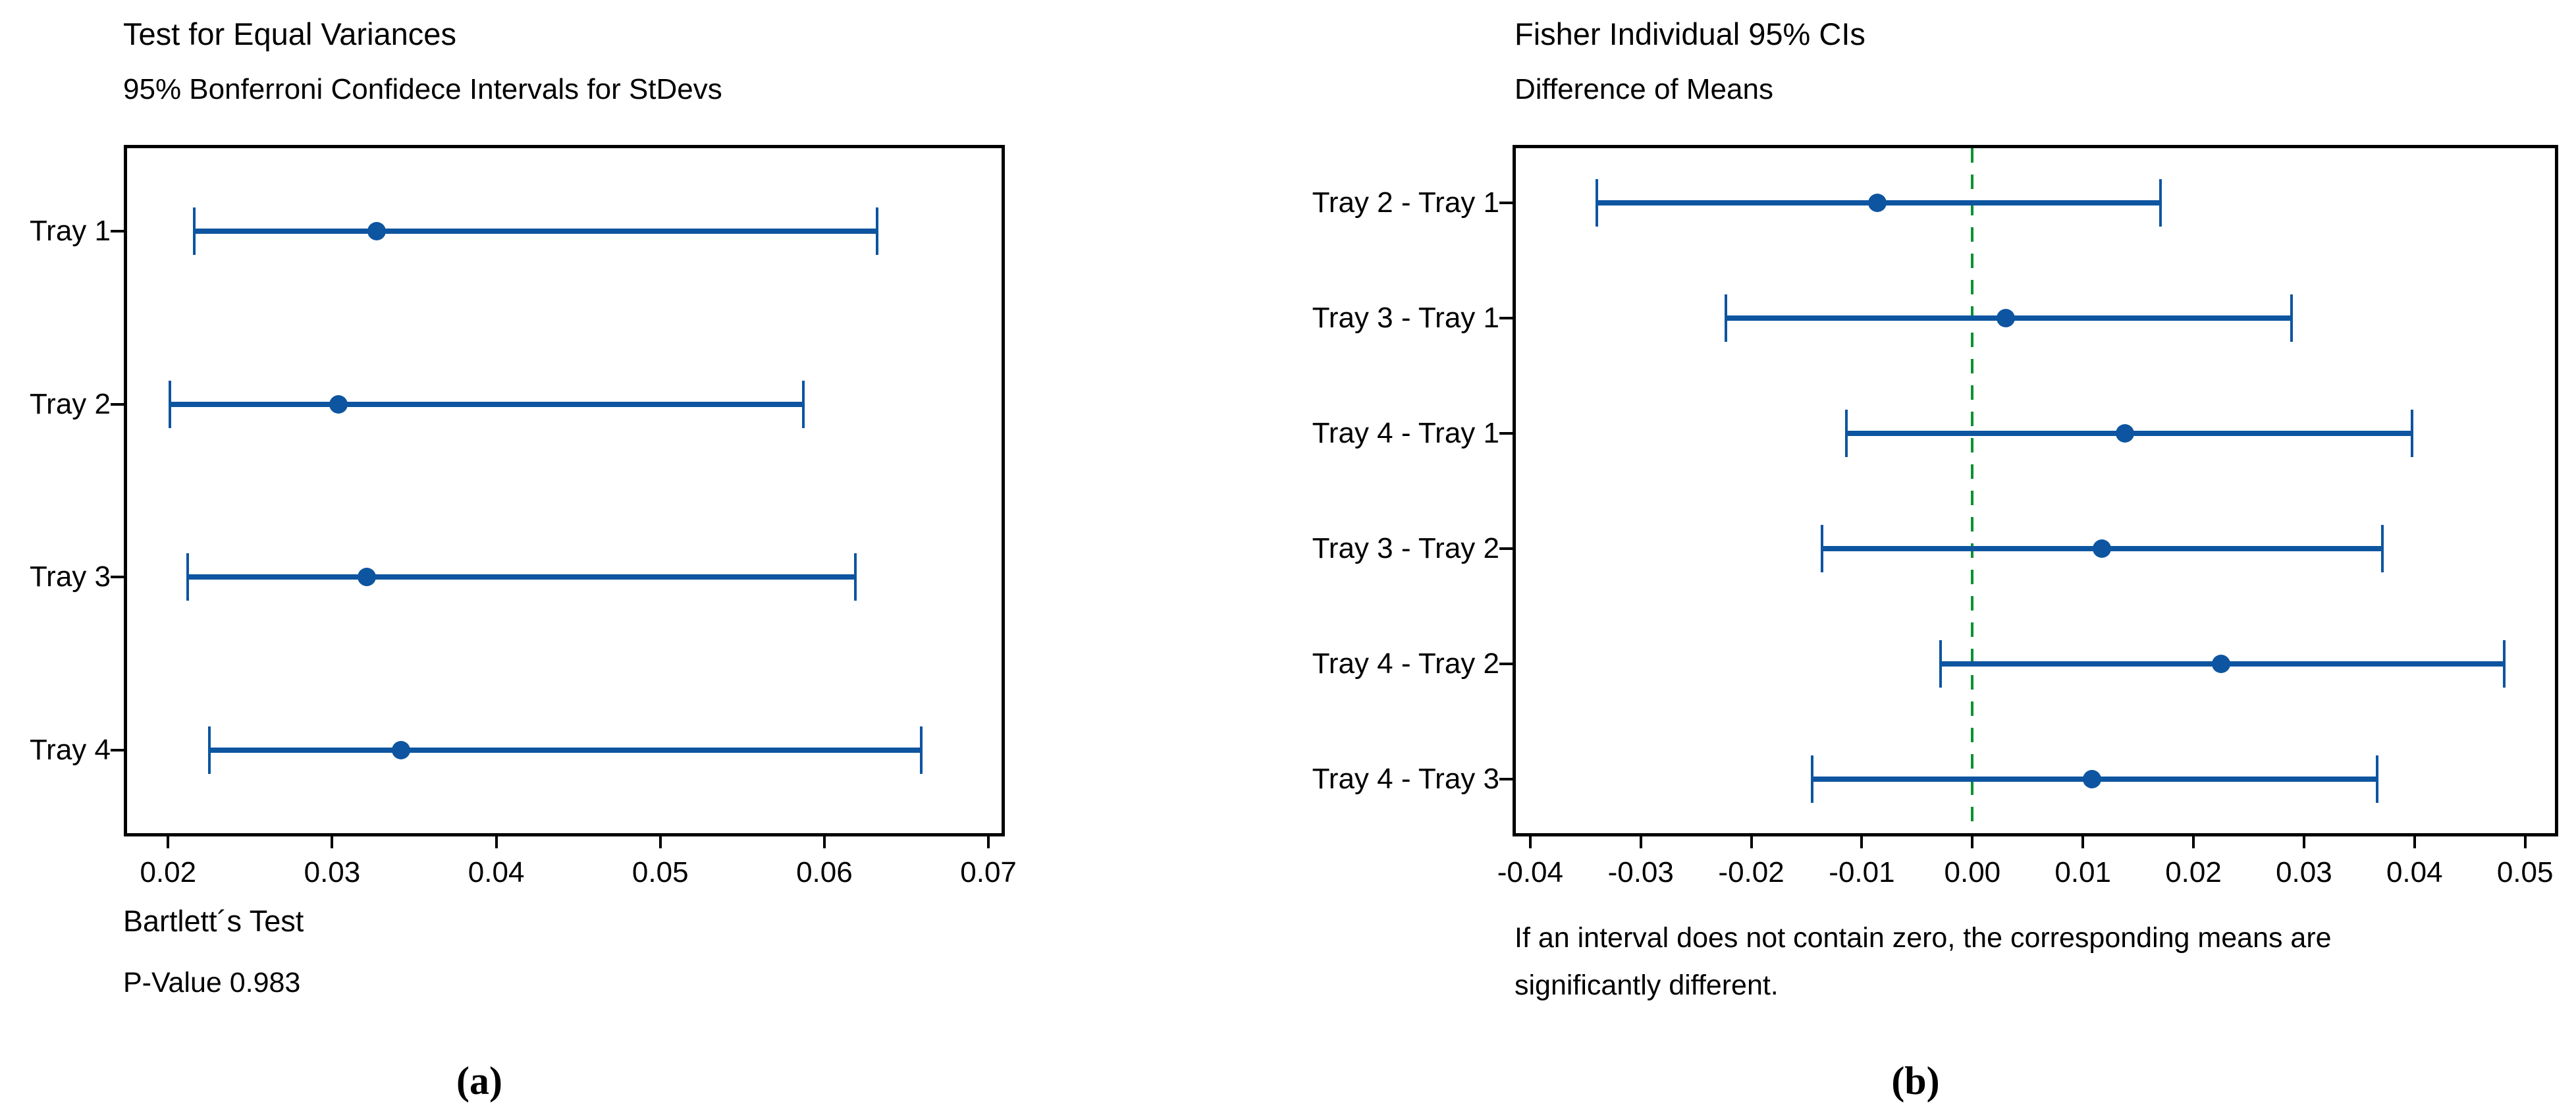 The image size is (2576, 1119). Describe the element at coordinates (1405, 432) in the screenshot. I see `y-category-label: Tray 4 - Tray 1` at that location.